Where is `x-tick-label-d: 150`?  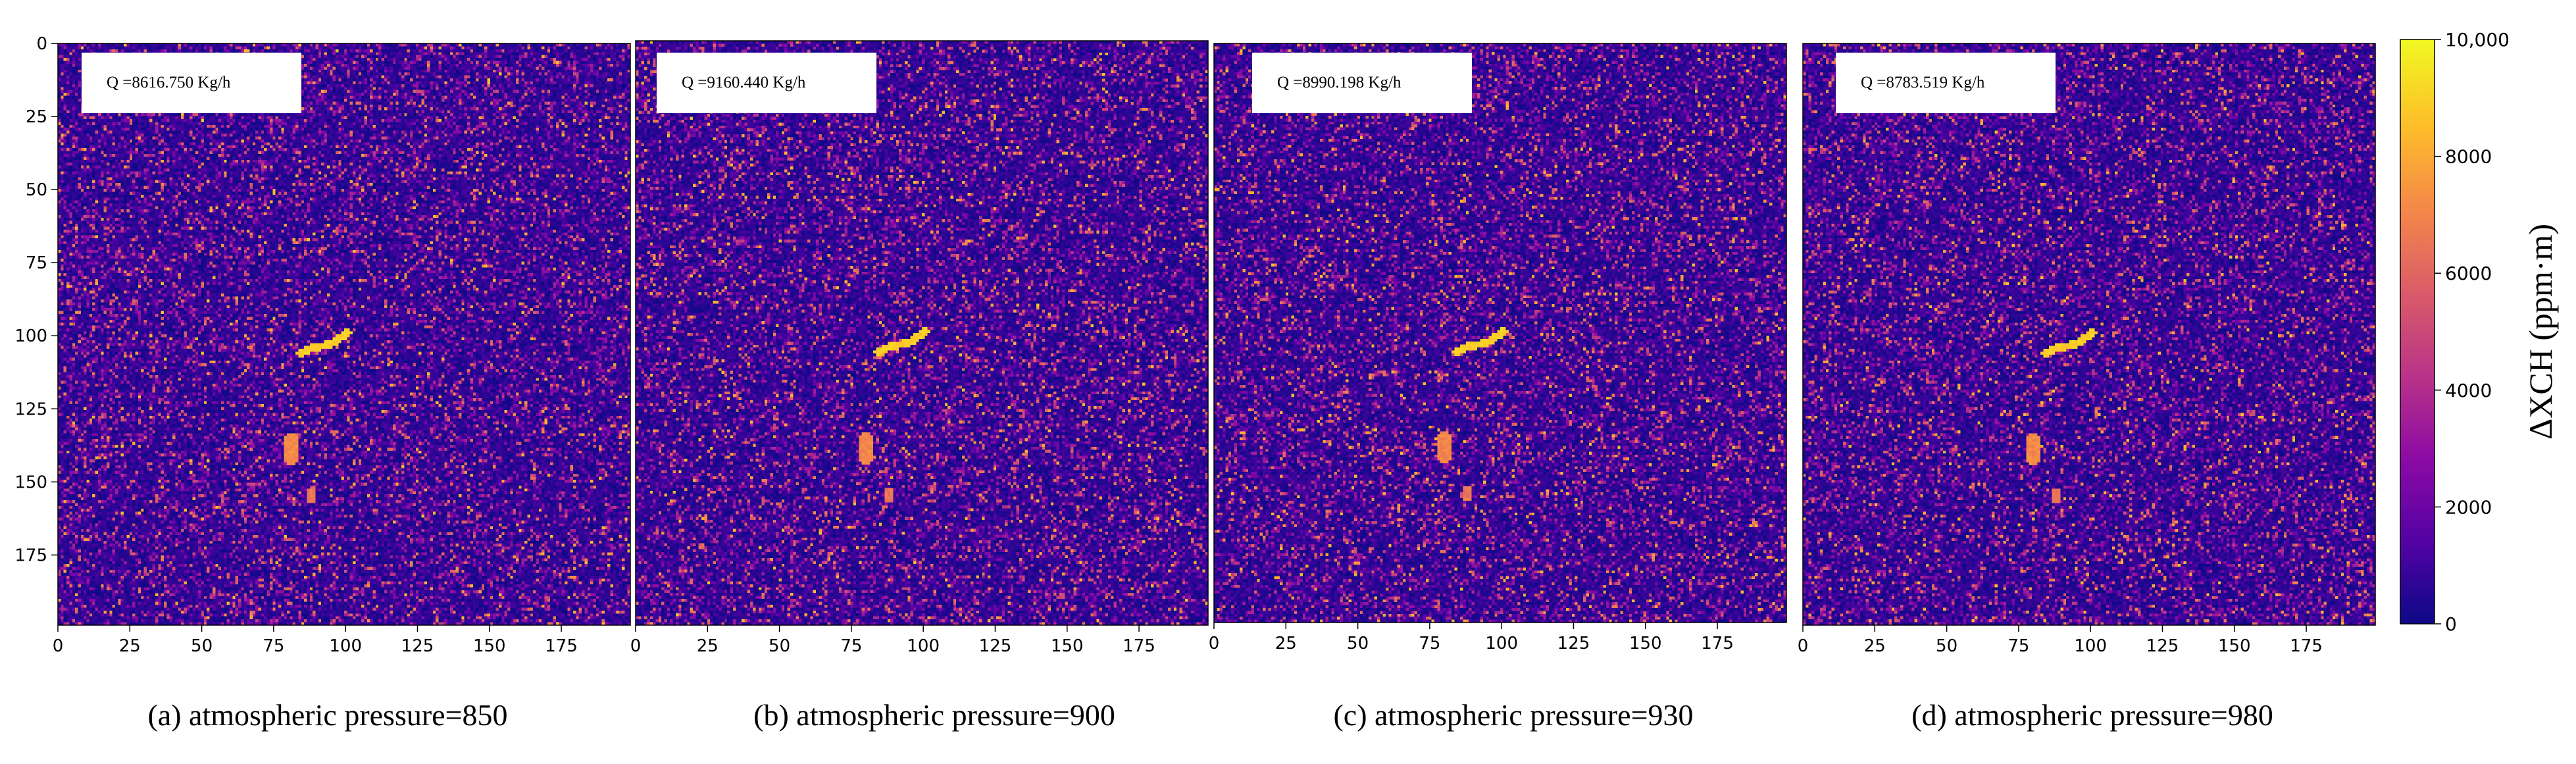
x-tick-label-d: 150 is located at coordinates (2234, 646).